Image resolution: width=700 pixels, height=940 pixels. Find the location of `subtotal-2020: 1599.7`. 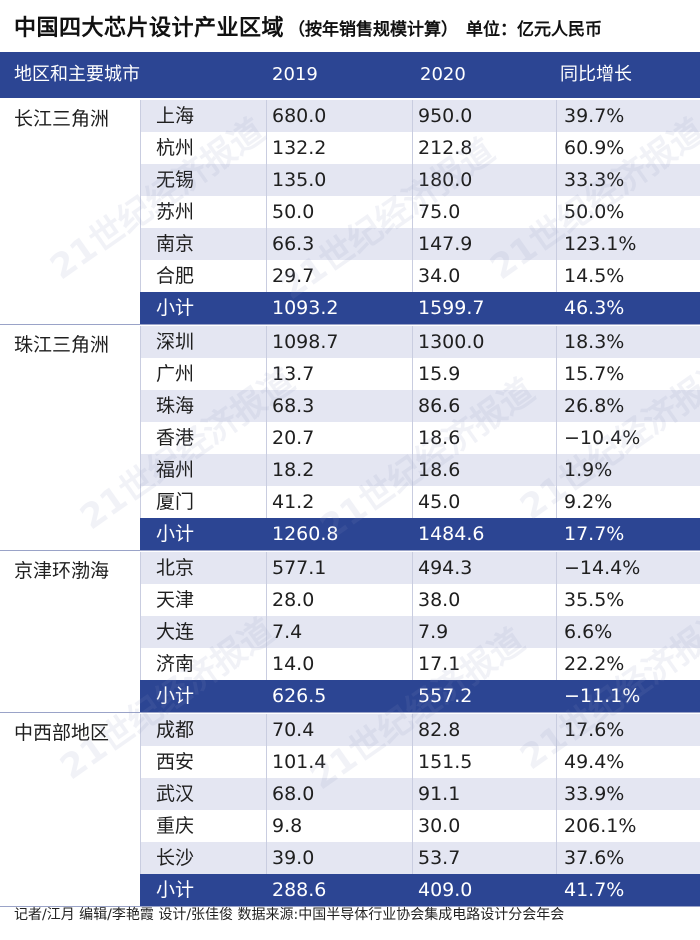

subtotal-2020: 1599.7 is located at coordinates (451, 308).